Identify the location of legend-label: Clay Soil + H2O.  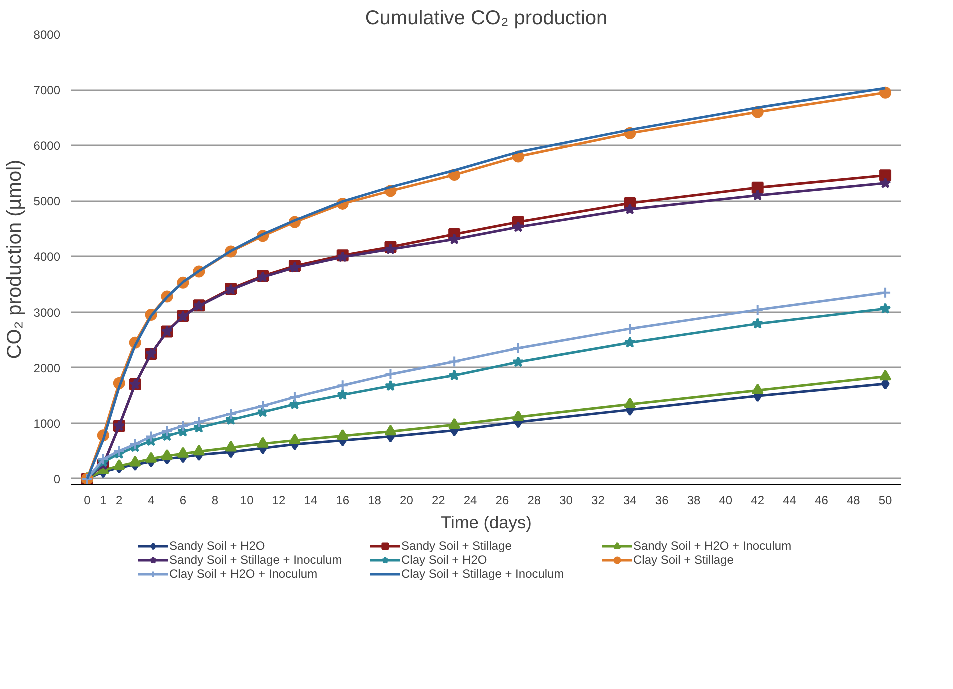
(445, 560).